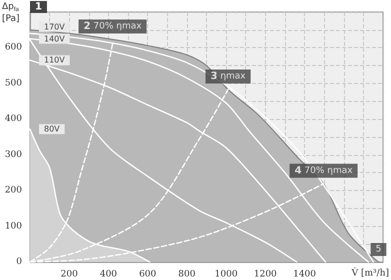 The height and width of the screenshot is (280, 391). I want to click on x-tick-label: 200, so click(69, 275).